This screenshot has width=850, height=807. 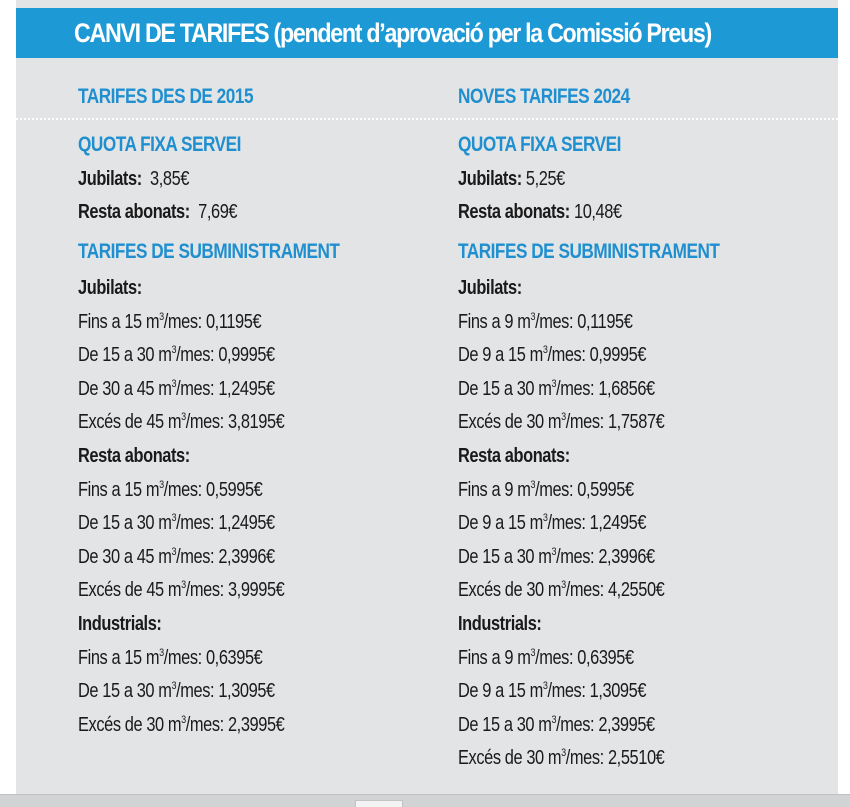 I want to click on tariff-row: De 15 a 30 m3/mes: 1,2495€, so click(x=176, y=523).